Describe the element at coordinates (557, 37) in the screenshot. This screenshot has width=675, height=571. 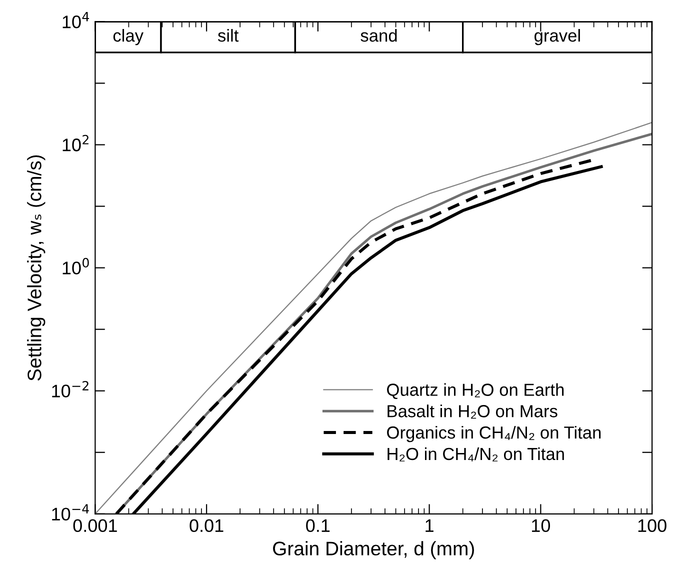
I see `band-label: gravel` at that location.